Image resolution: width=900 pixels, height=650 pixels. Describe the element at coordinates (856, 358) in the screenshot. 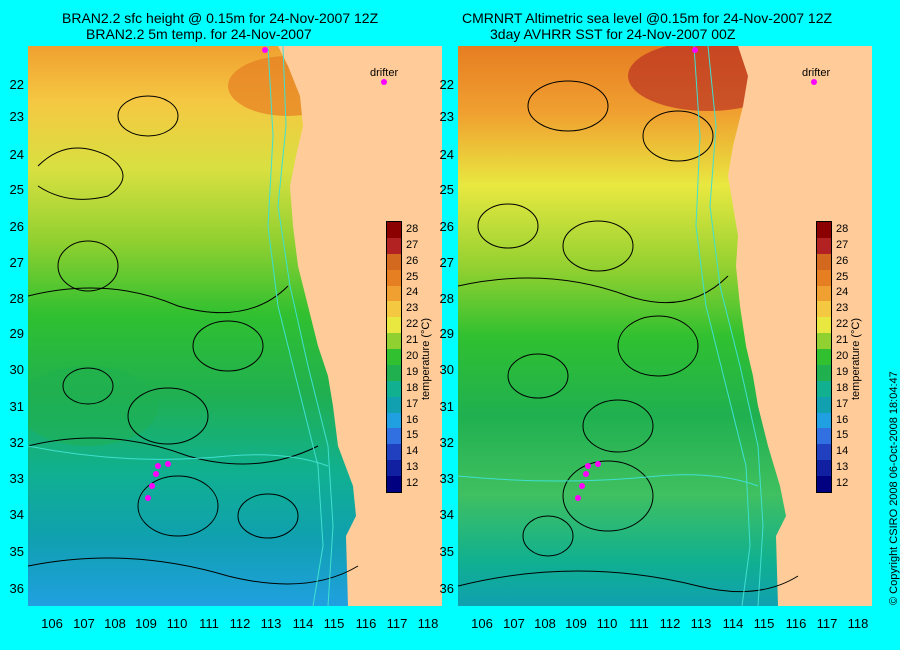

I see `right-colorbar-title: temperature (°C)` at that location.